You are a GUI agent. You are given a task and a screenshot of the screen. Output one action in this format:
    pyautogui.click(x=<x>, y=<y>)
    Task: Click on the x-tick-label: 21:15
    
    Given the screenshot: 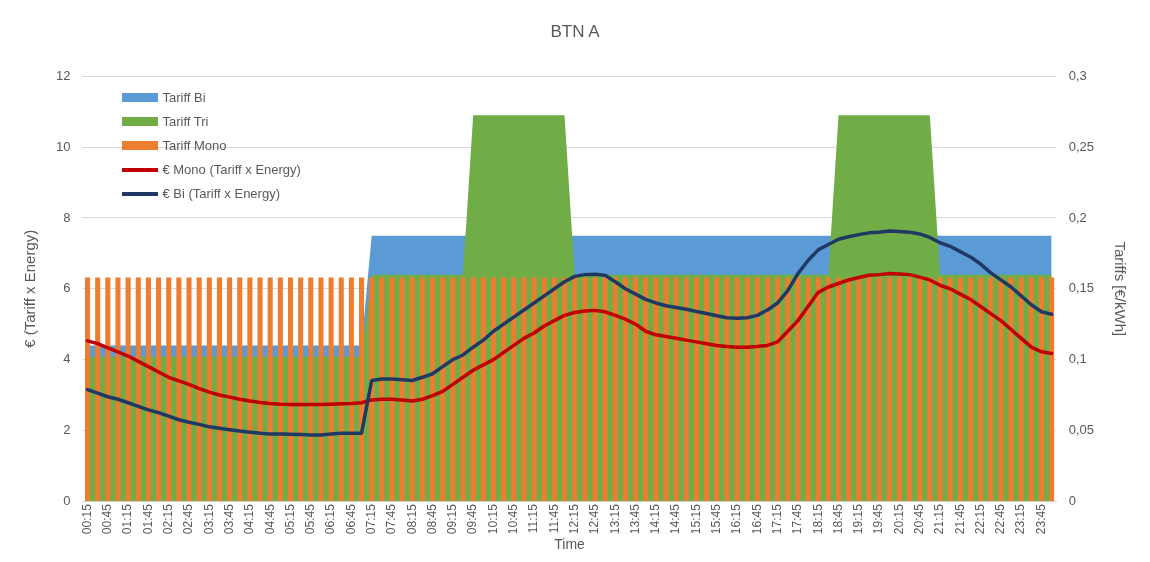 What is the action you would take?
    pyautogui.click(x=939, y=519)
    